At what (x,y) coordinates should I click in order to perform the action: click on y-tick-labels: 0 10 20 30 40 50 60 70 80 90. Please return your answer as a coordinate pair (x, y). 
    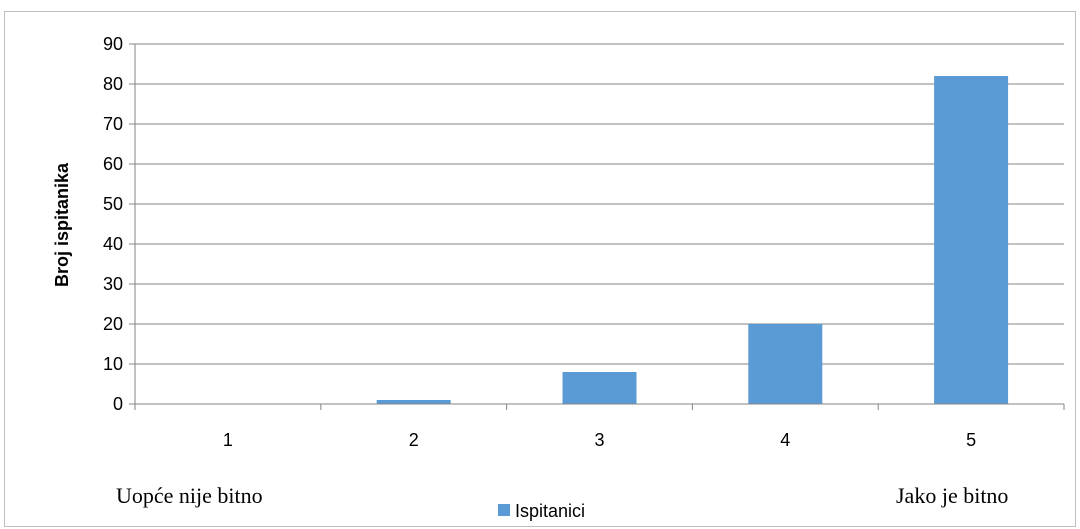
    Looking at the image, I should click on (113, 224).